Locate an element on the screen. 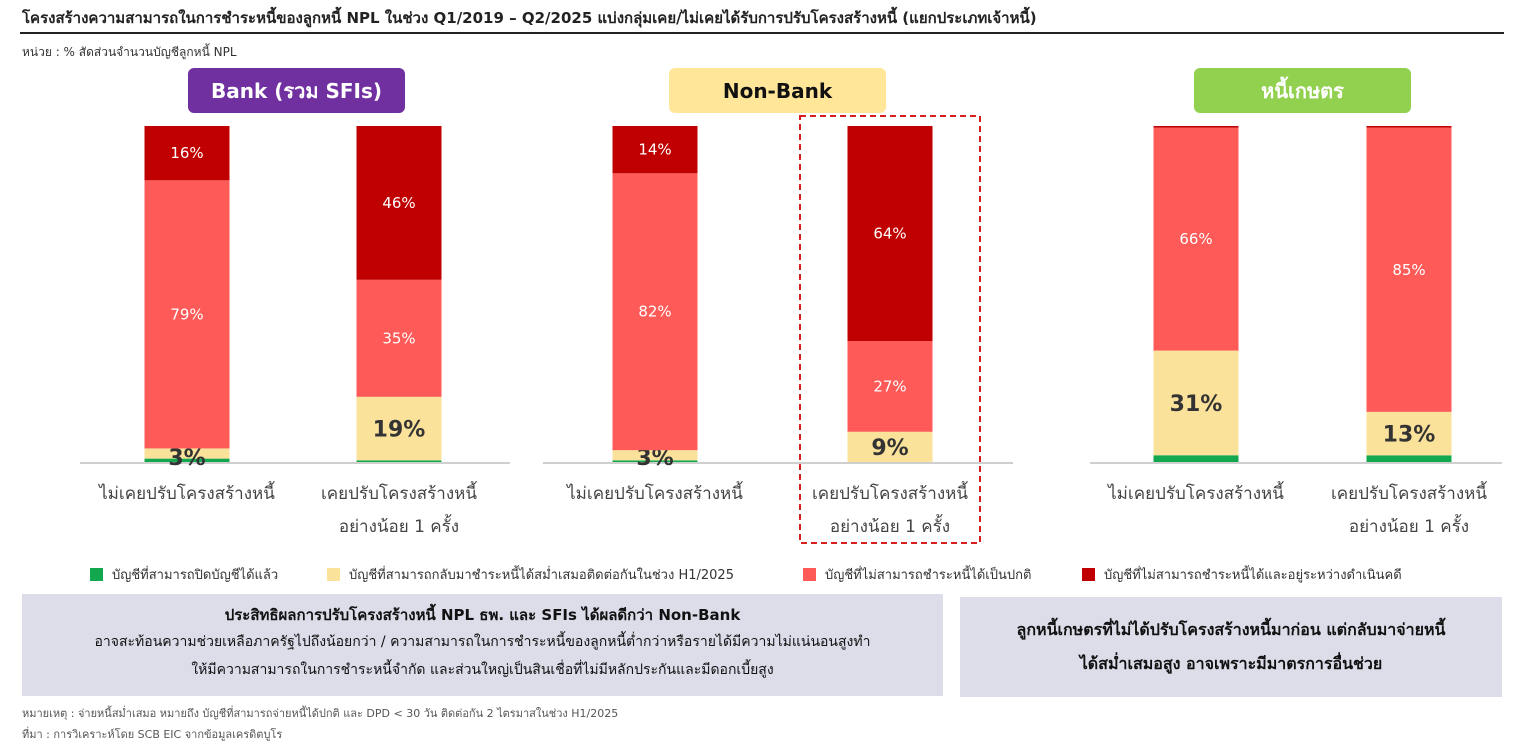 Image resolution: width=1530 pixels, height=752 pixels. data-label: 14% is located at coordinates (654, 150).